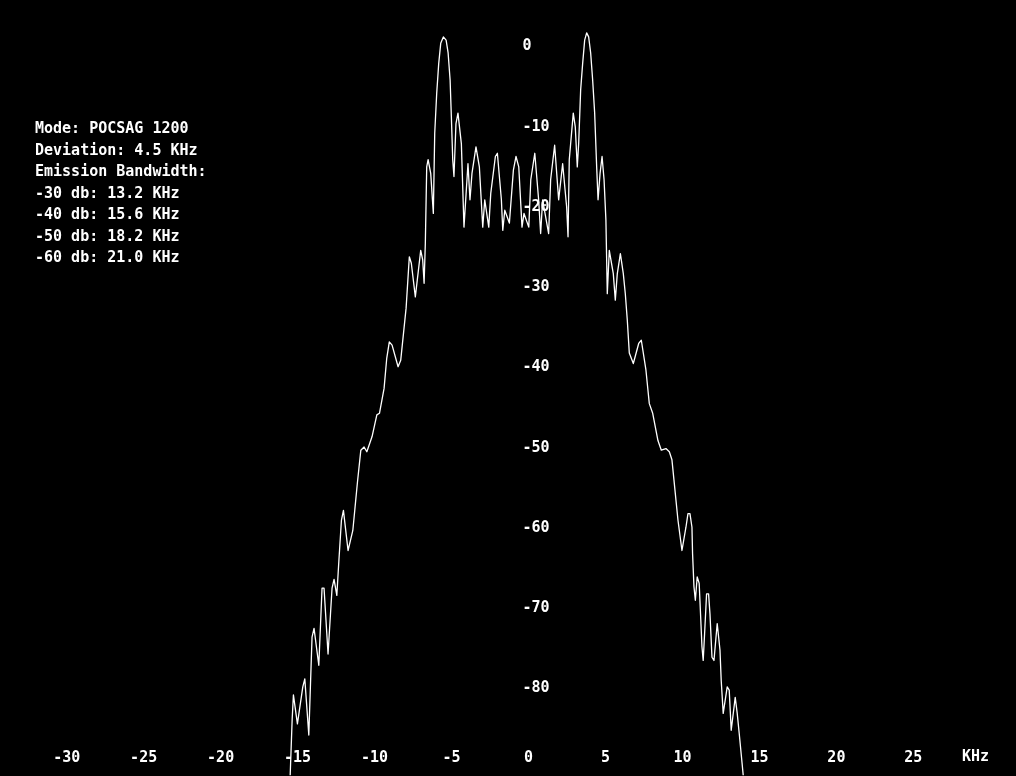 Image resolution: width=1016 pixels, height=776 pixels. What do you see at coordinates (682, 756) in the screenshot?
I see `x-tick-label: 10` at bounding box center [682, 756].